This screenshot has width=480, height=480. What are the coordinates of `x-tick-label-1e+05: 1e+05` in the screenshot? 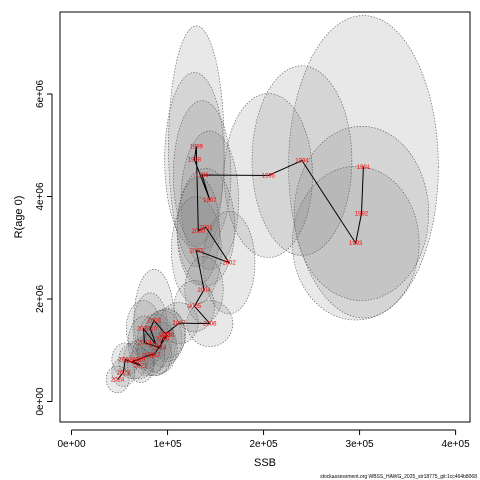 It's located at (167, 444).